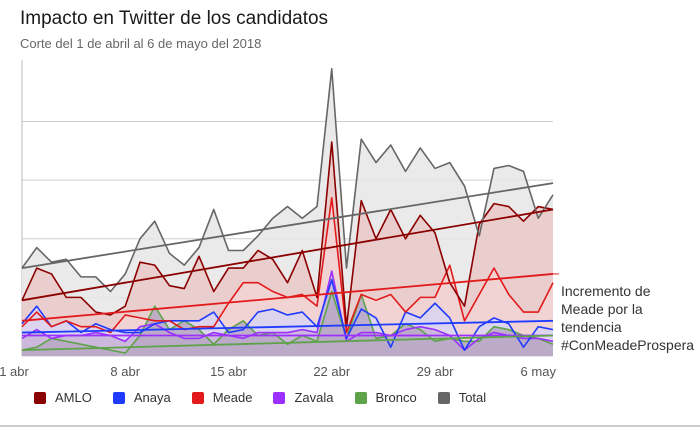  I want to click on line-anaya, so click(287, 315).